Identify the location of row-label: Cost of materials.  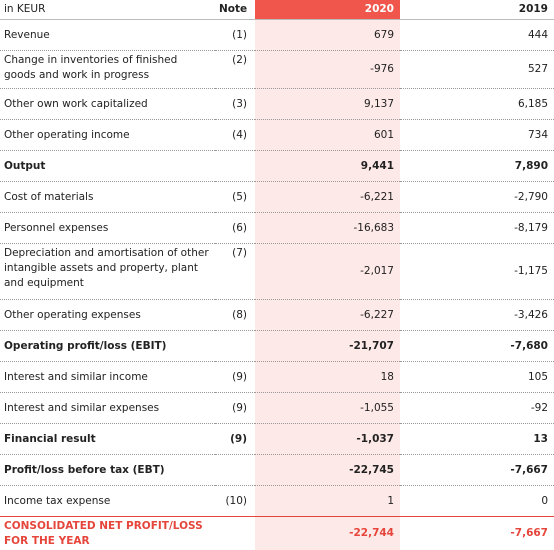
(107, 197).